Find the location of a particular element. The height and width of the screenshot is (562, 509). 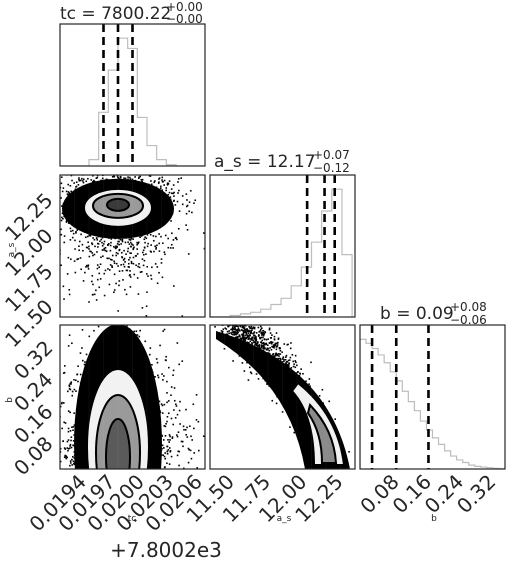

panel-hist-b is located at coordinates (432, 397).